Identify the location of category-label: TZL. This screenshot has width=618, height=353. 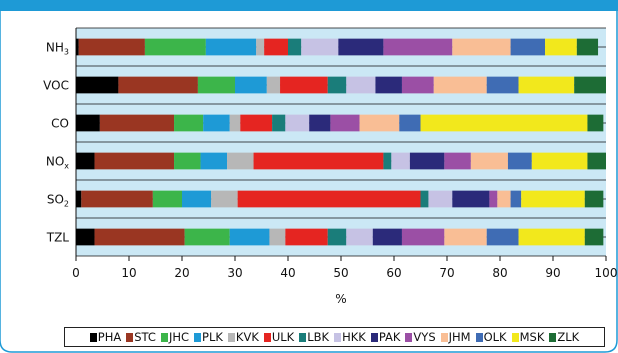
(58, 238).